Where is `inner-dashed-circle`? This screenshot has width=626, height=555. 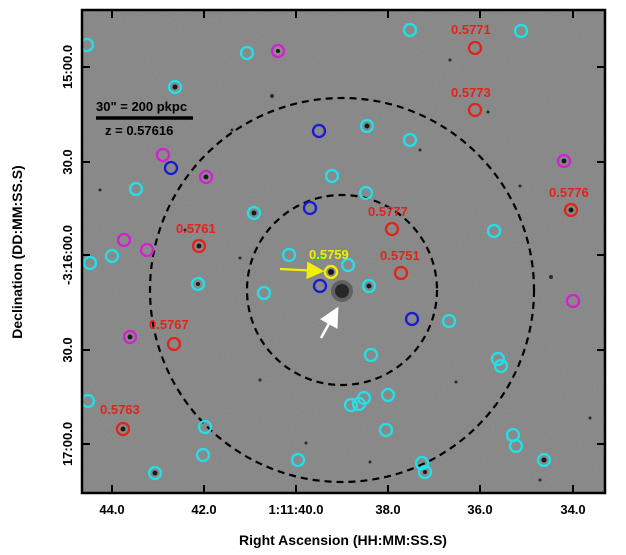
inner-dashed-circle is located at coordinates (342, 290).